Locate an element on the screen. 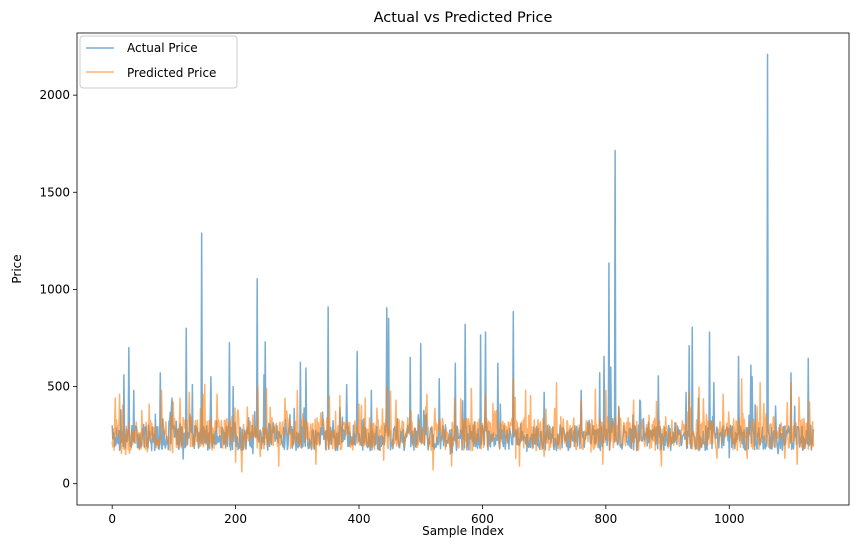 This screenshot has height=547, width=859. y-axis: 0 500 1000 1500 2000 is located at coordinates (58, 289).